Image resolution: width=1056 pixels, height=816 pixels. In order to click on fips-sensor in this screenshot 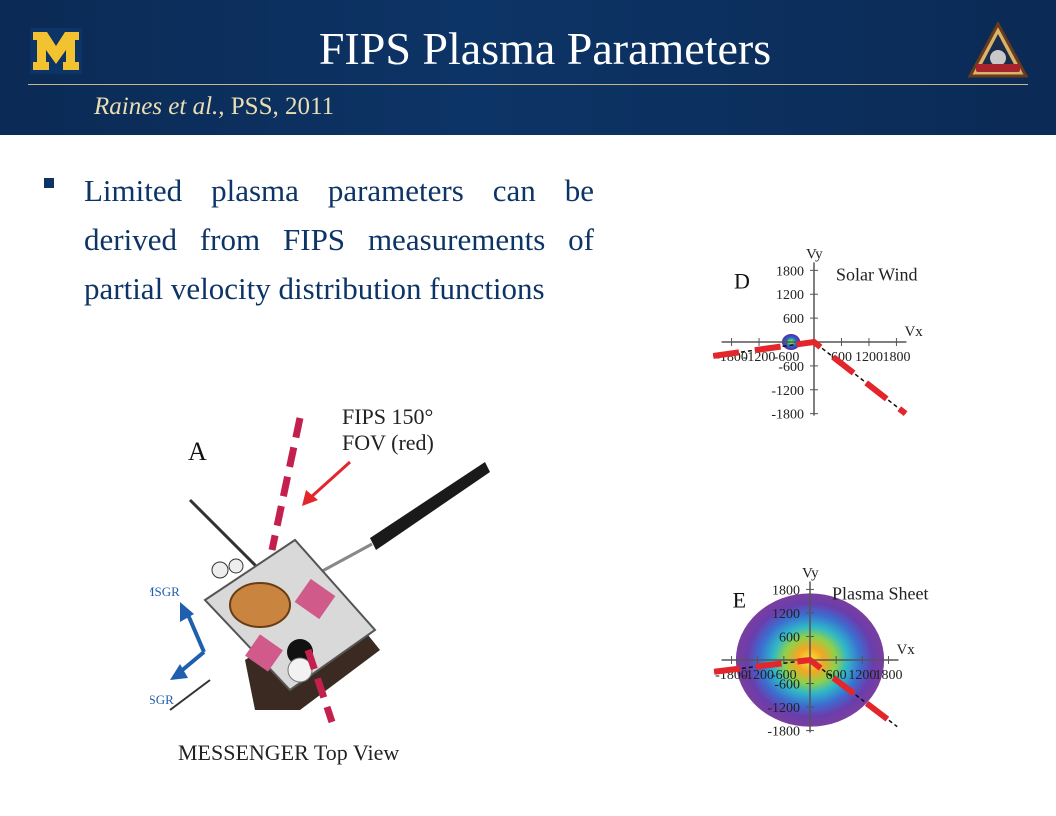, I will do `click(300, 670)`.